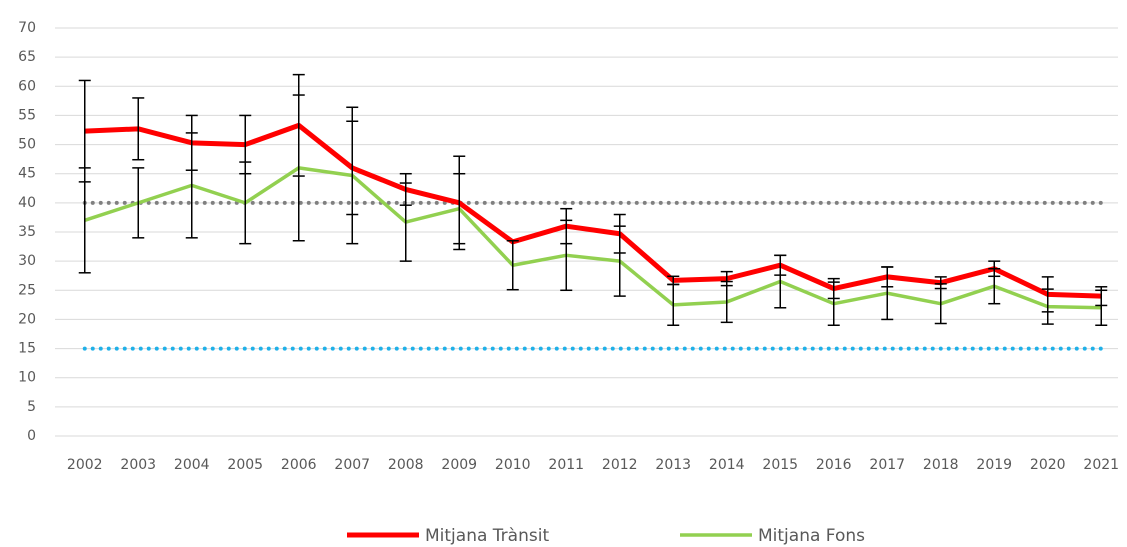 The width and height of the screenshot is (1127, 547). What do you see at coordinates (27, 86) in the screenshot?
I see `y-tick-label: 60` at bounding box center [27, 86].